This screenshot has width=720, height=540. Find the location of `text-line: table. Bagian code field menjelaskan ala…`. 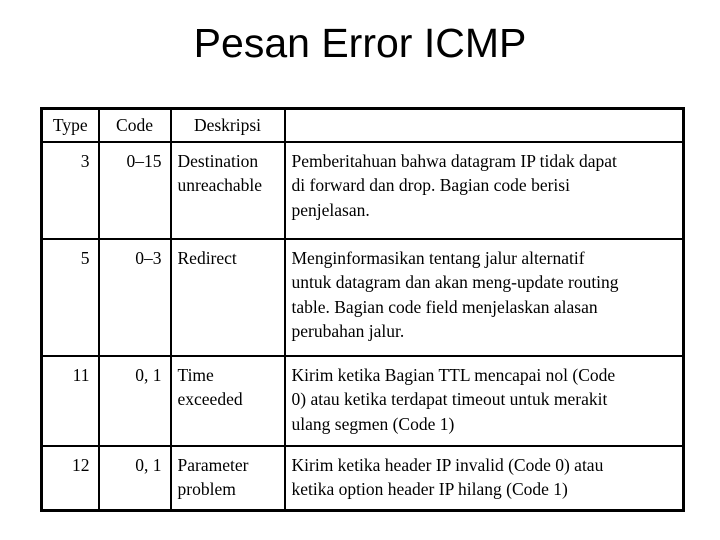

text-line: table. Bagian code field menjelaskan ala… is located at coordinates (444, 306).